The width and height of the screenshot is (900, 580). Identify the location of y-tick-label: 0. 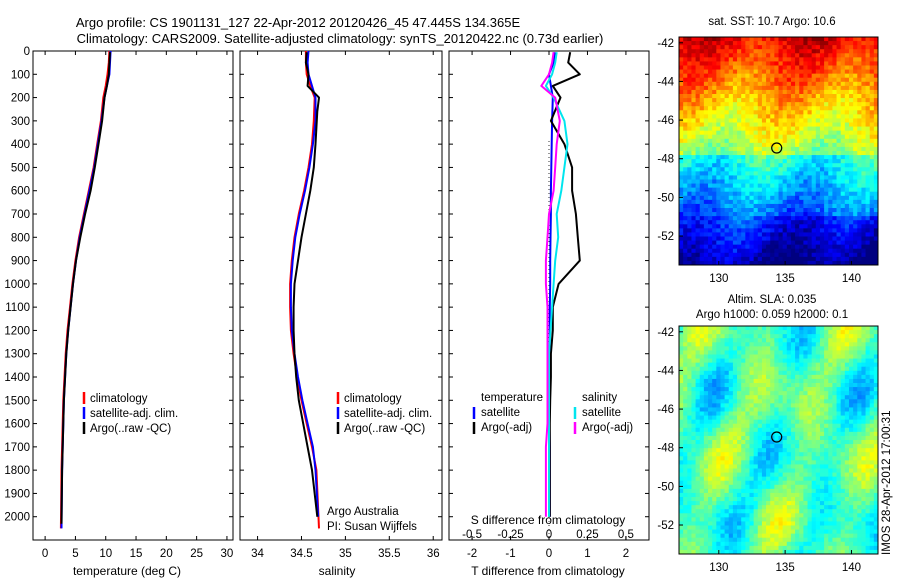
(27, 52).